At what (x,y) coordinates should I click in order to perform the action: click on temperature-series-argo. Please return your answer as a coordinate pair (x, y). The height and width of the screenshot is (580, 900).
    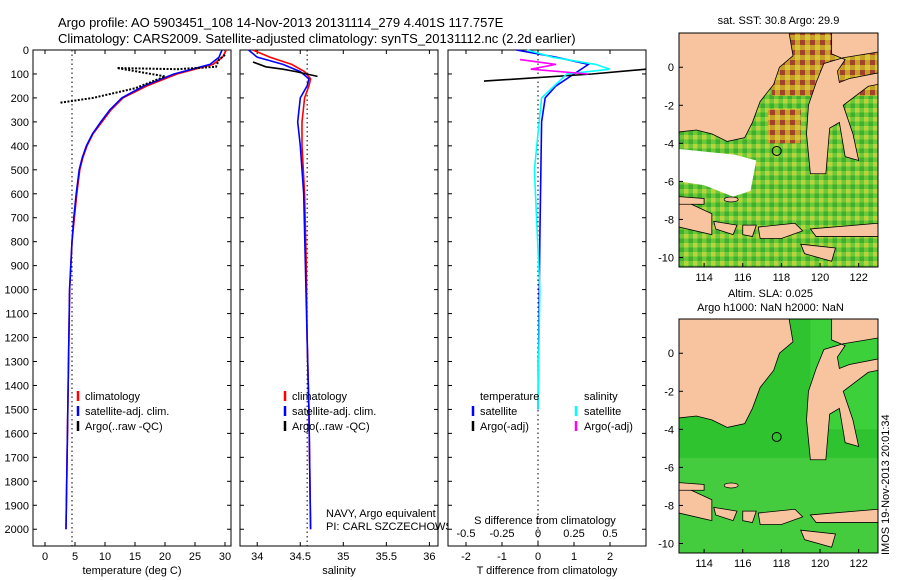
    Looking at the image, I should click on (142, 79).